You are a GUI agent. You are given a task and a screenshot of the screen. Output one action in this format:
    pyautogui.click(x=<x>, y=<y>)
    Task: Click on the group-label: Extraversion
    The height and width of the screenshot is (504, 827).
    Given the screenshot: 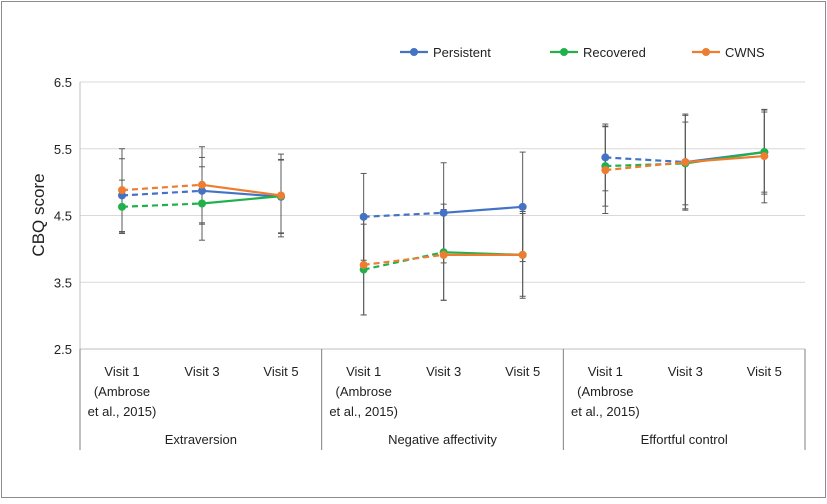 What is the action you would take?
    pyautogui.click(x=201, y=439)
    